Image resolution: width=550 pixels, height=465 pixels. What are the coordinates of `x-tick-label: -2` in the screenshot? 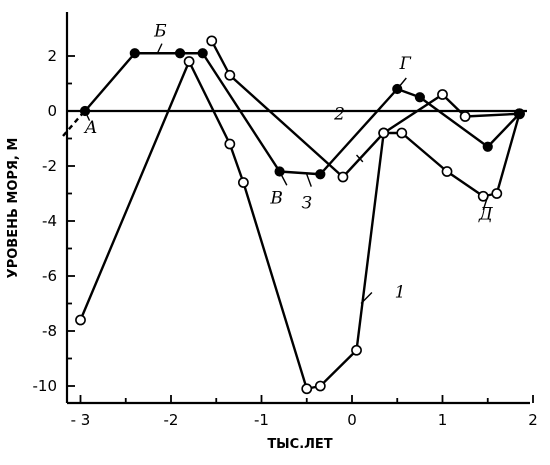 It's located at (171, 420).